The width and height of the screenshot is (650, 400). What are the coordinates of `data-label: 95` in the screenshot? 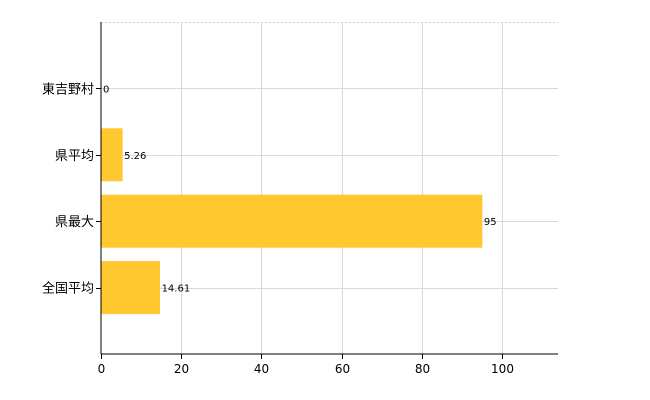 It's located at (490, 222).